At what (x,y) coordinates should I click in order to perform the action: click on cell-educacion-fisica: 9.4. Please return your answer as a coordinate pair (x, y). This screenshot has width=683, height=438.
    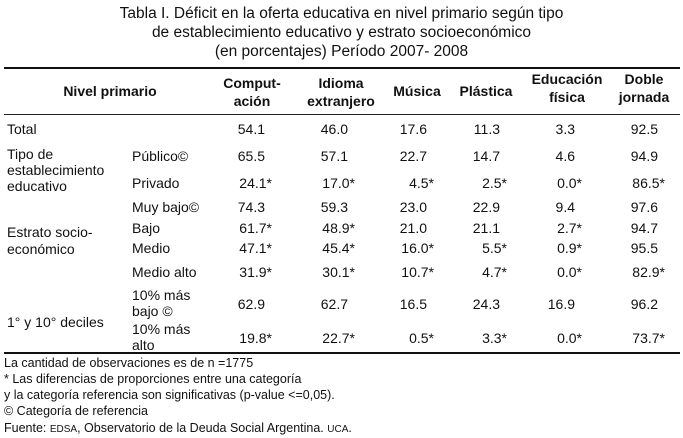
    Looking at the image, I should click on (565, 207).